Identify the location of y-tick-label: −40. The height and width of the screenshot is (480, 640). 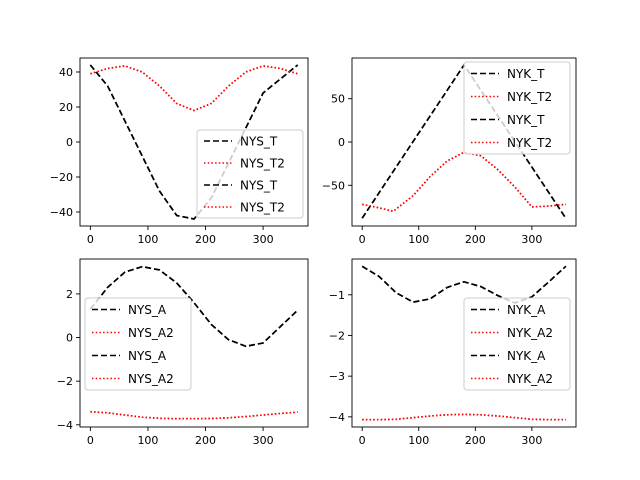
(61, 212).